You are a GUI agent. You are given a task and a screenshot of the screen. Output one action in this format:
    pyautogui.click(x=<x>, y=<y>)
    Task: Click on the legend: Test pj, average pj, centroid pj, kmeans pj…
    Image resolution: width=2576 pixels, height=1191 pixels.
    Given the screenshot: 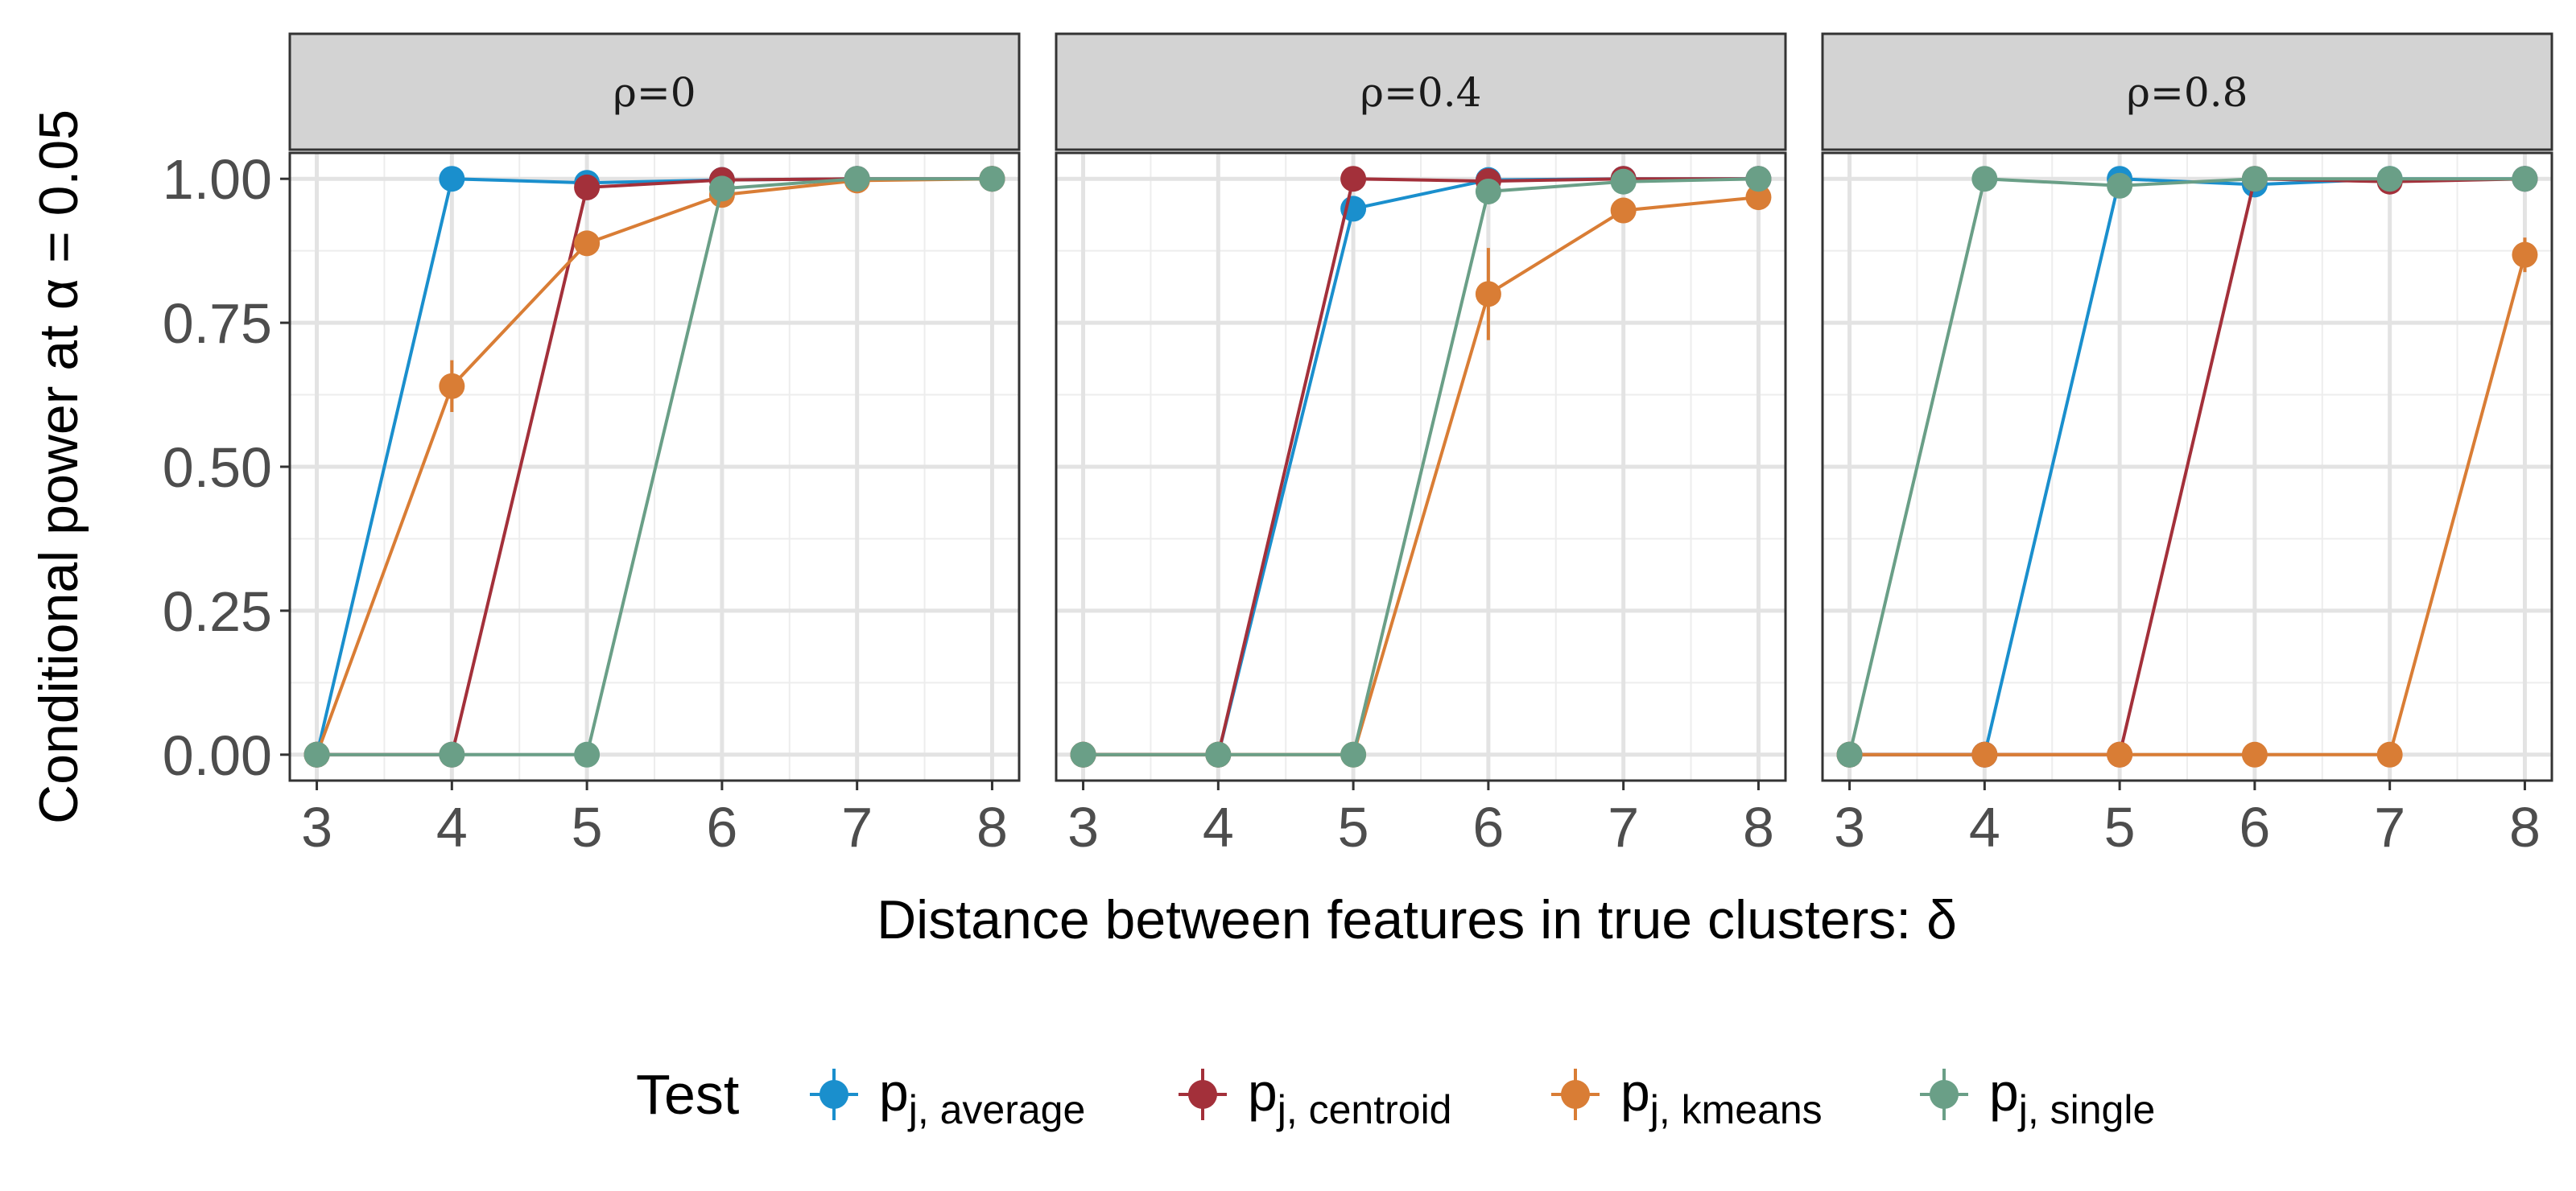 What is the action you would take?
    pyautogui.click(x=1395, y=1097)
    